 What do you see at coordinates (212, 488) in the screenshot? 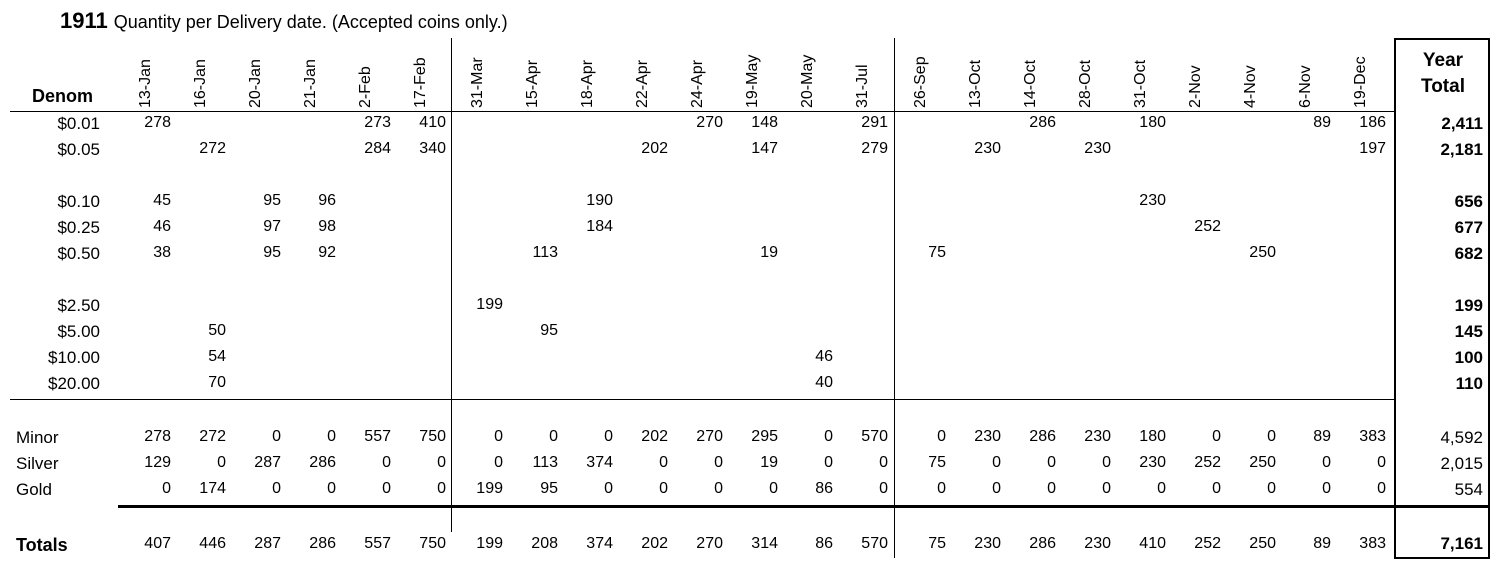
I see `table-cell: 174` at bounding box center [212, 488].